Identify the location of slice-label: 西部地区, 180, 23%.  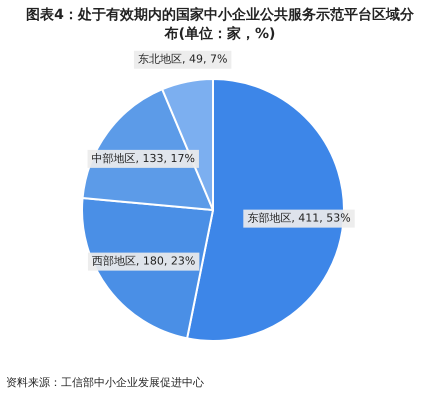
(144, 261).